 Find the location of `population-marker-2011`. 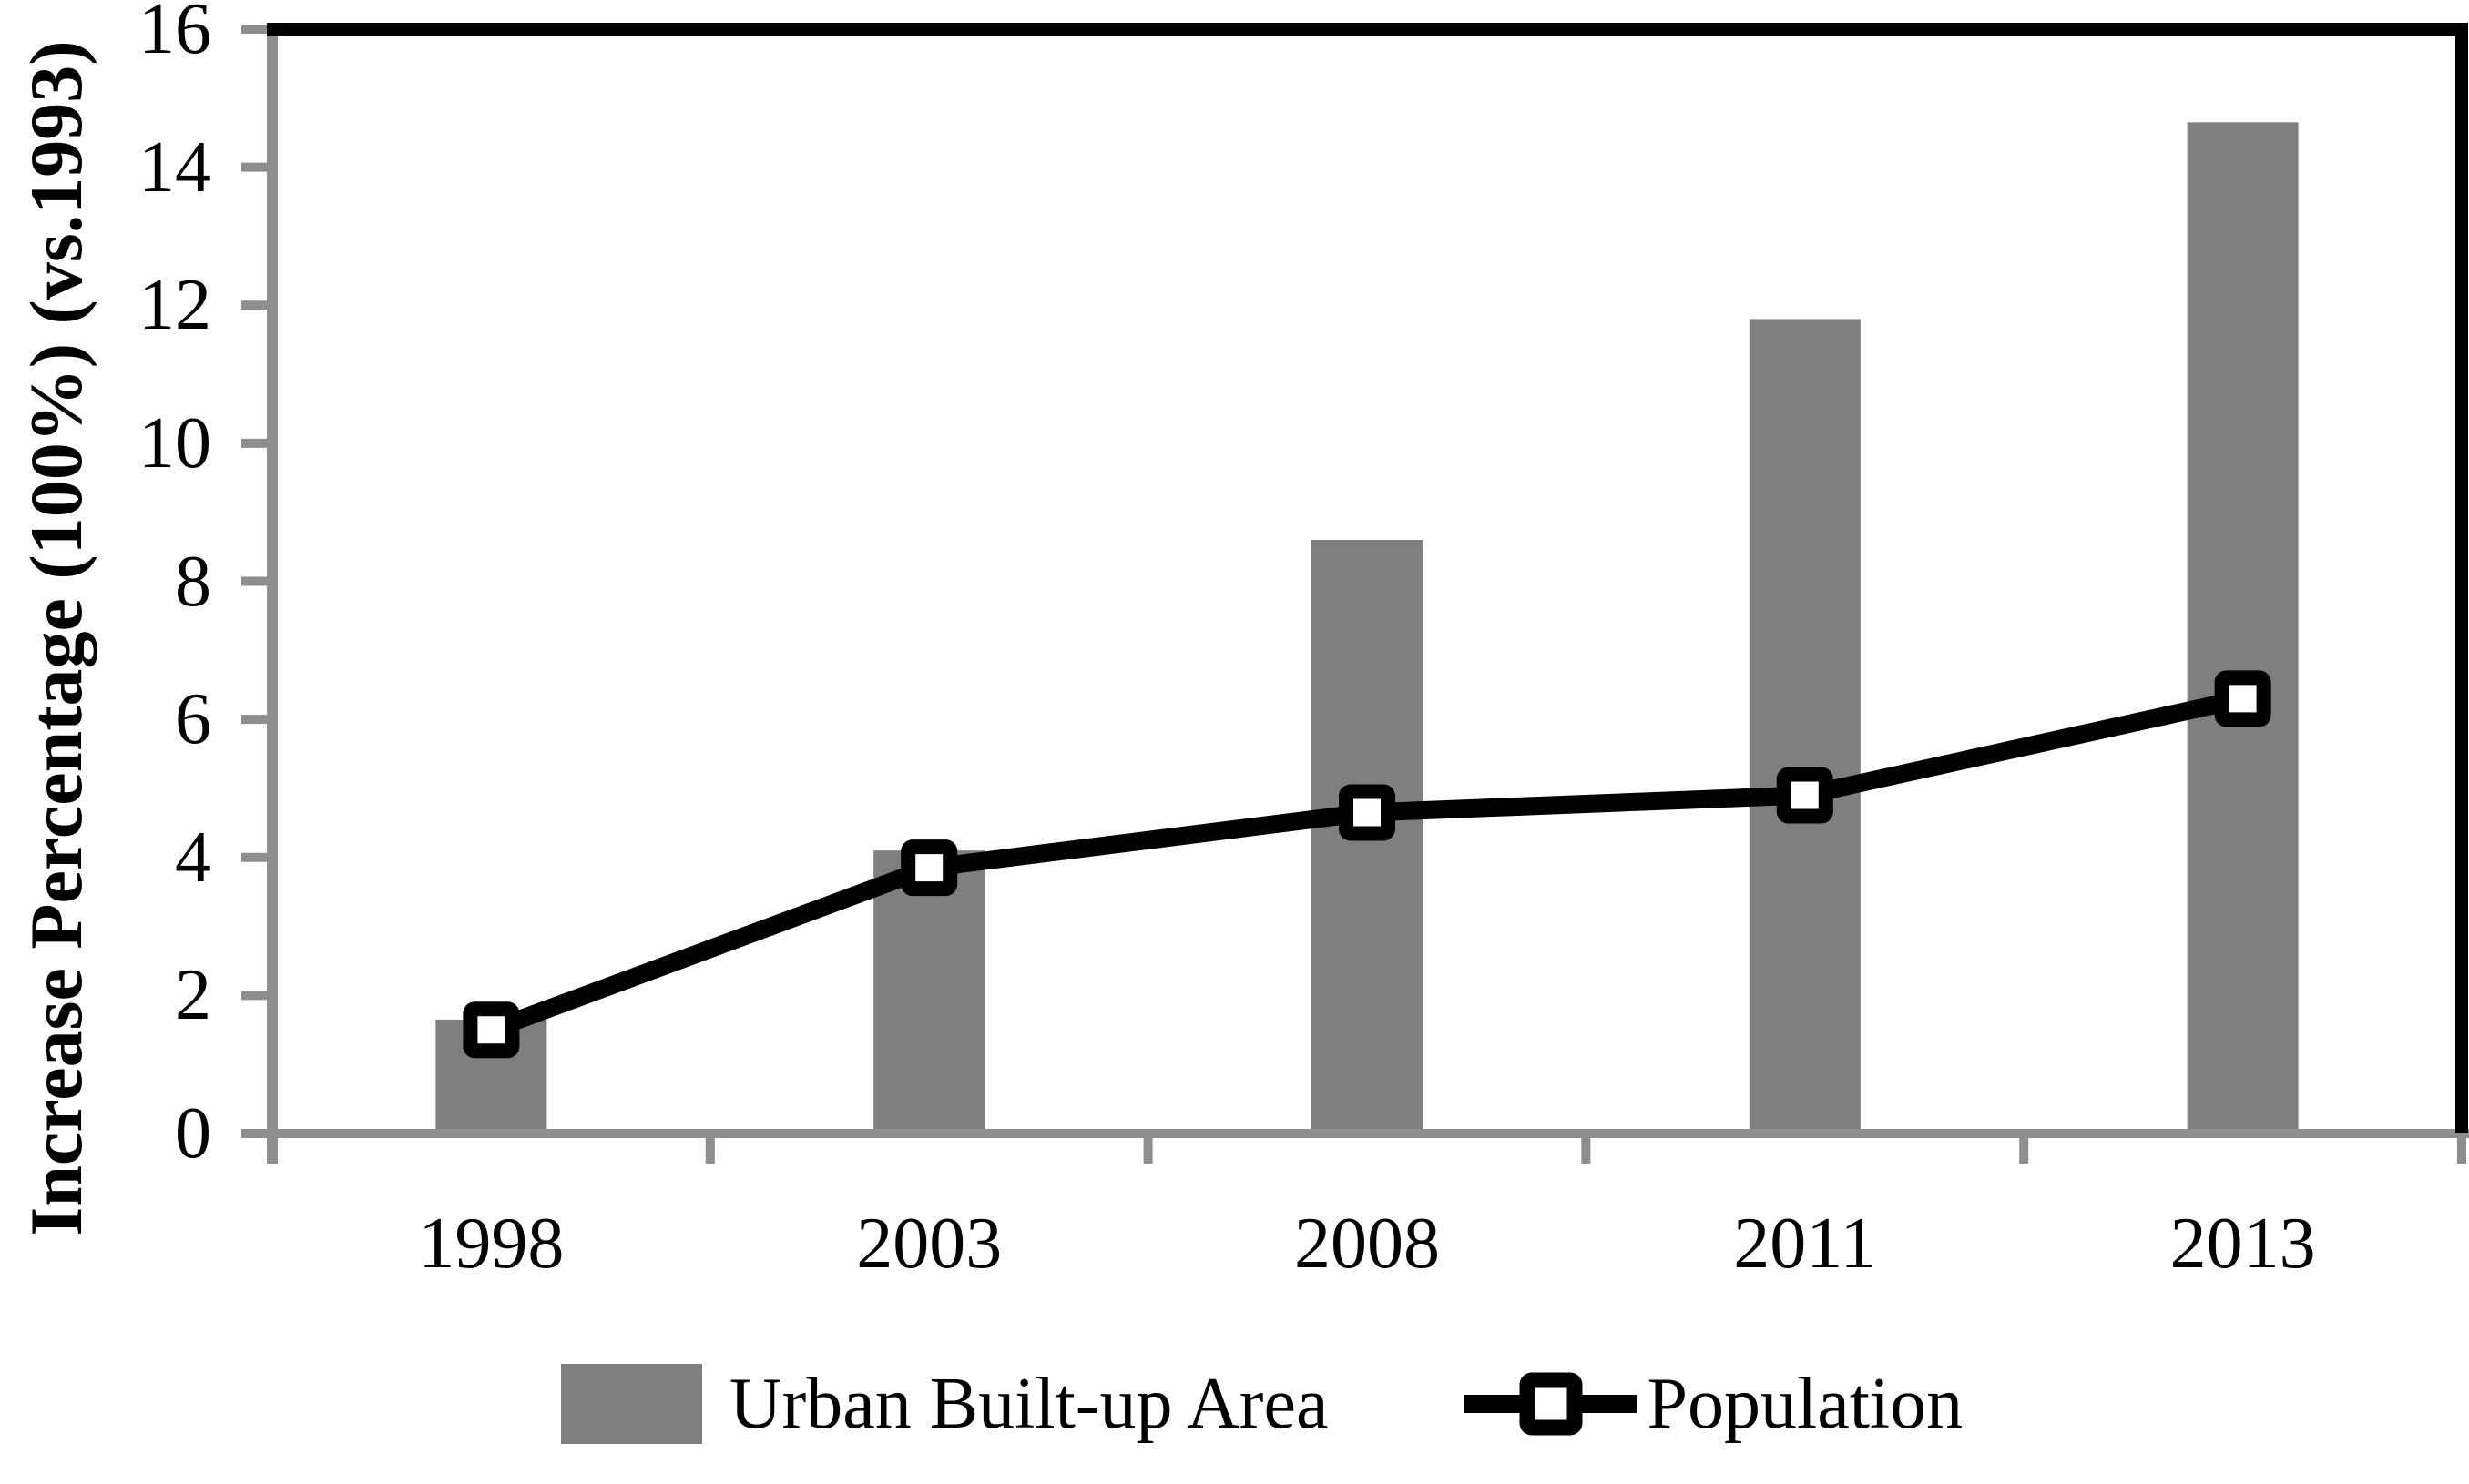

population-marker-2011 is located at coordinates (1804, 795).